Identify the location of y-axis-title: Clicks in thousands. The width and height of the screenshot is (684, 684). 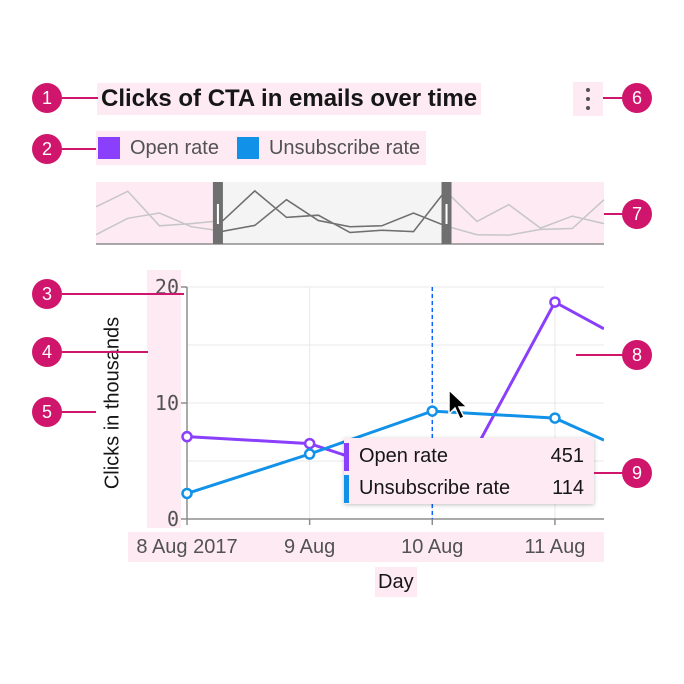
(113, 403).